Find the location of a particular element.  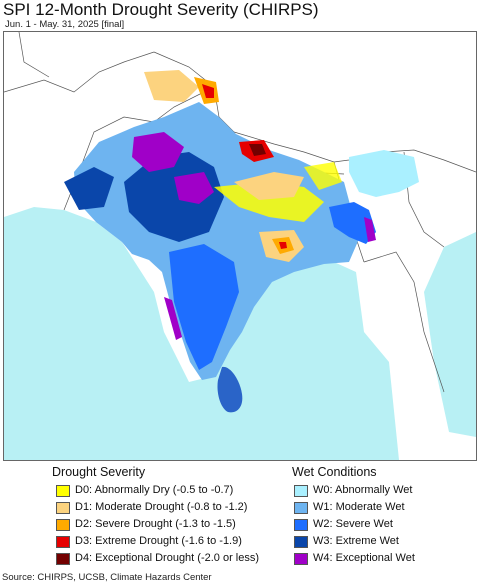

legend-item-w3: W3: Extreme Wet is located at coordinates (346, 541).